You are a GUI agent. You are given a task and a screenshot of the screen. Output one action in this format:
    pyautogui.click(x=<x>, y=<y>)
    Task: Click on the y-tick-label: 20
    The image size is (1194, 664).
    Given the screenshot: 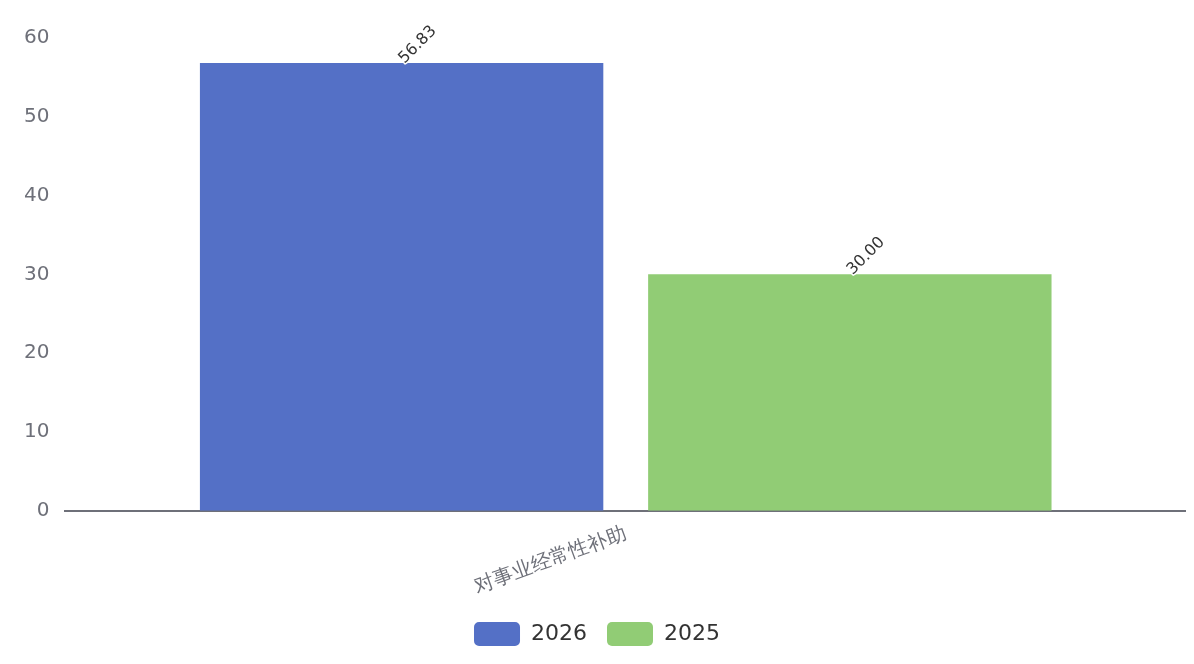 What is the action you would take?
    pyautogui.click(x=37, y=351)
    